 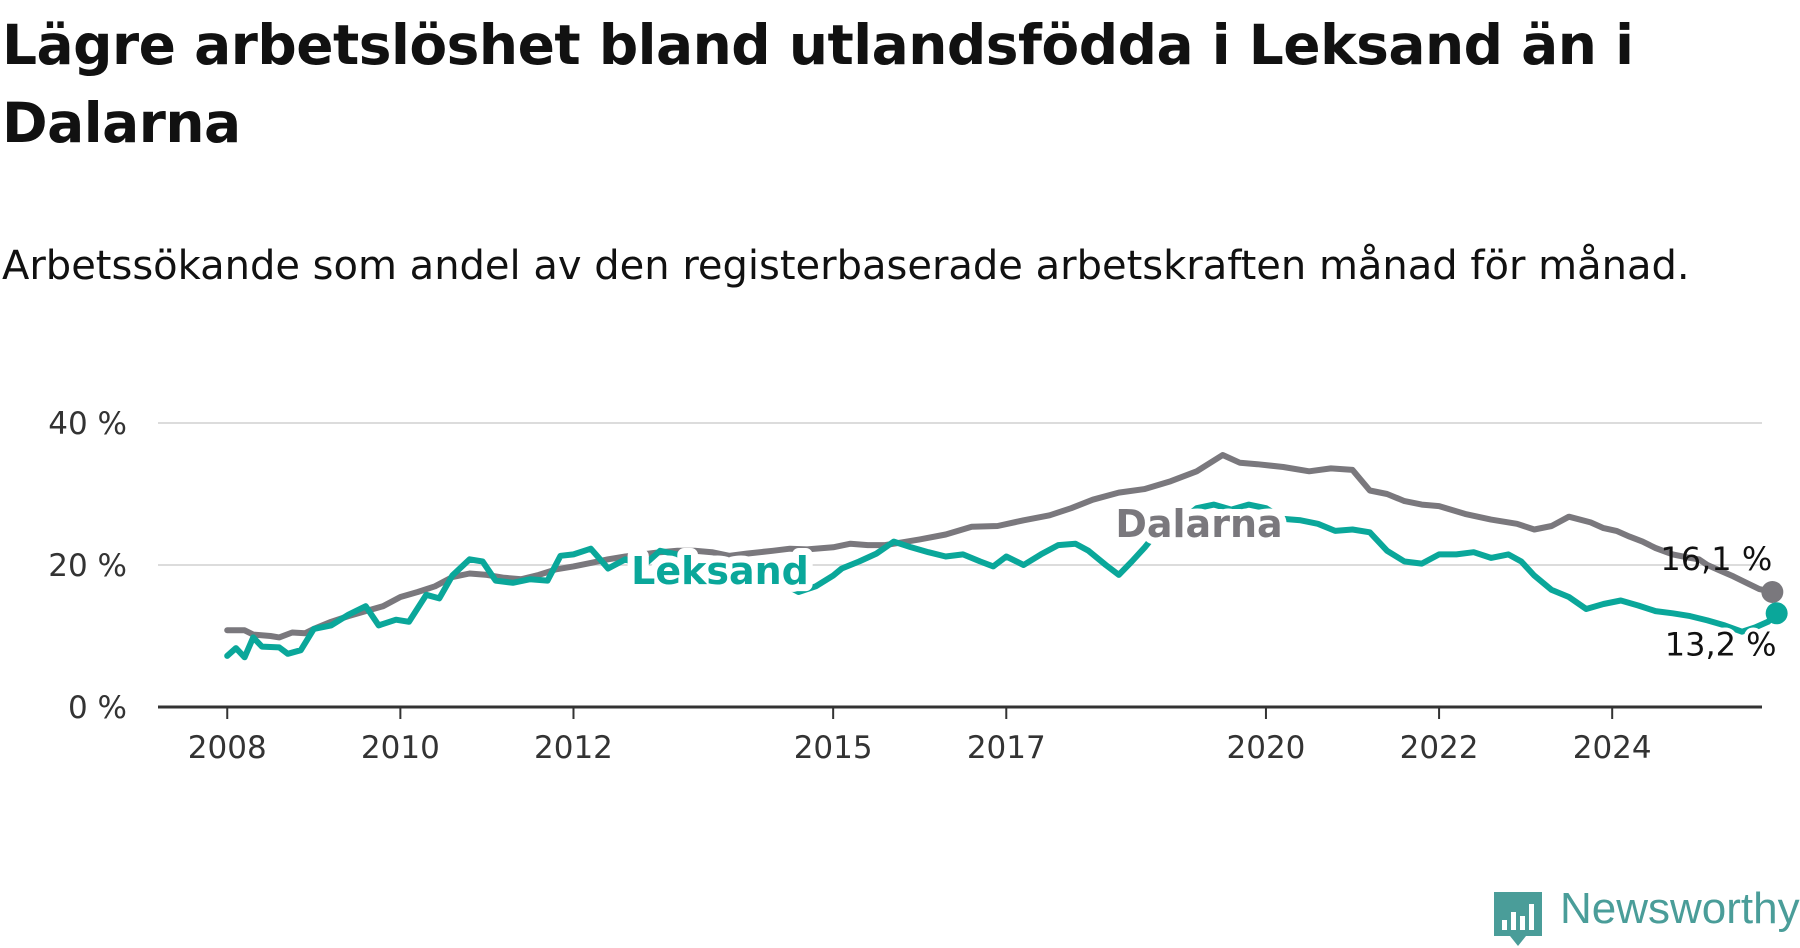 I want to click on x-tick-label: 2008, so click(x=227, y=748).